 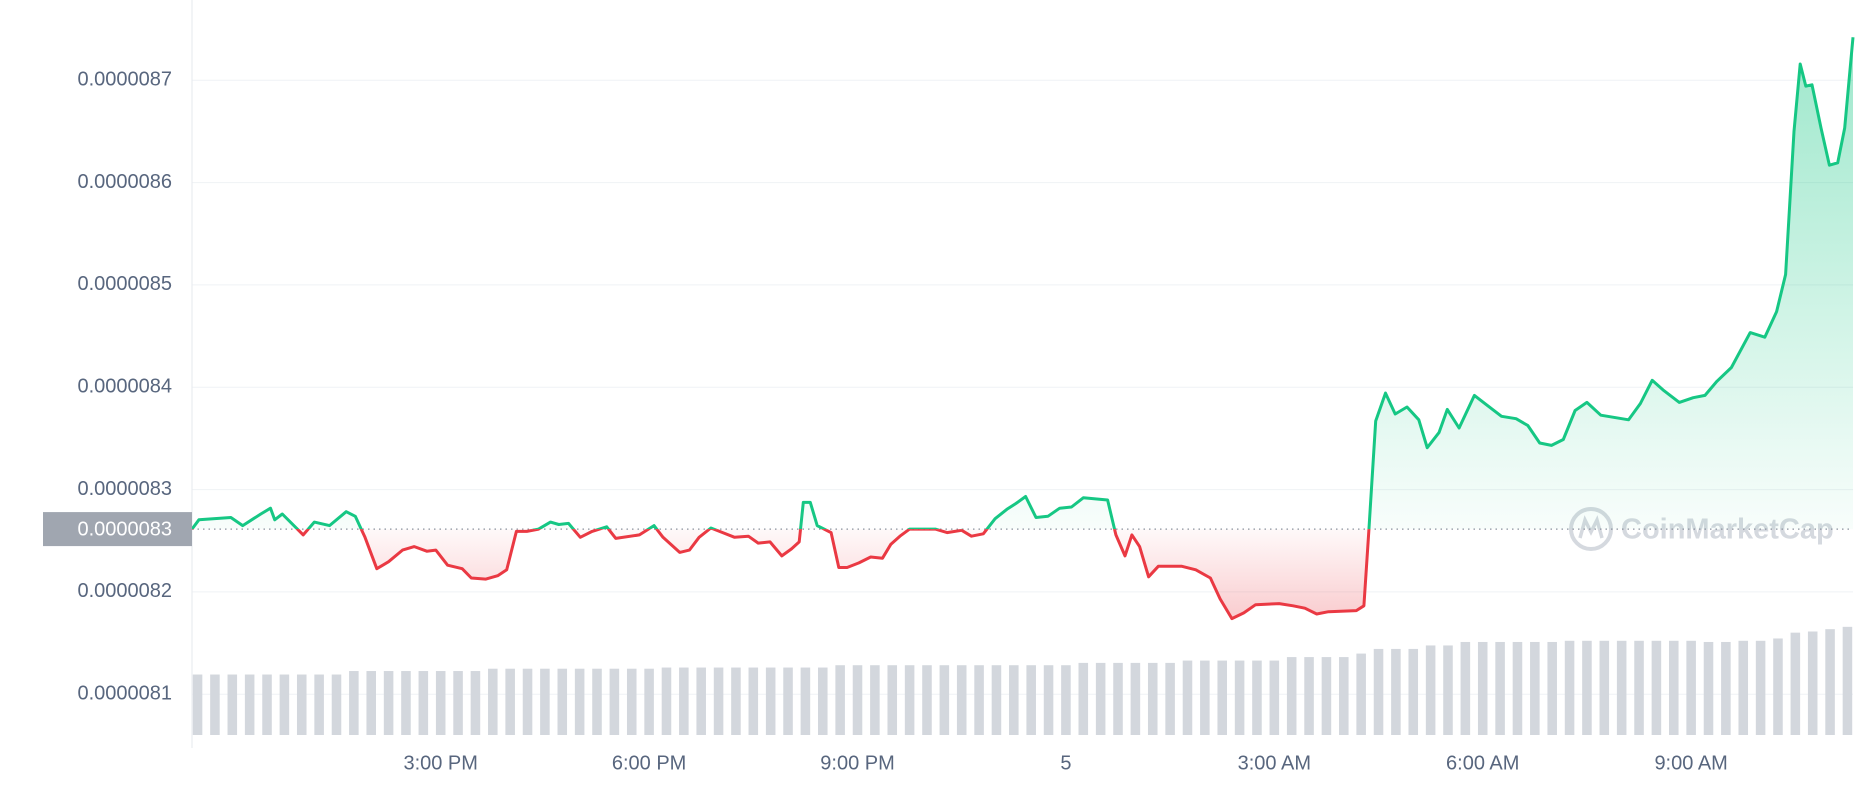 I want to click on y-tick-label: 0.0000081, so click(x=124, y=694).